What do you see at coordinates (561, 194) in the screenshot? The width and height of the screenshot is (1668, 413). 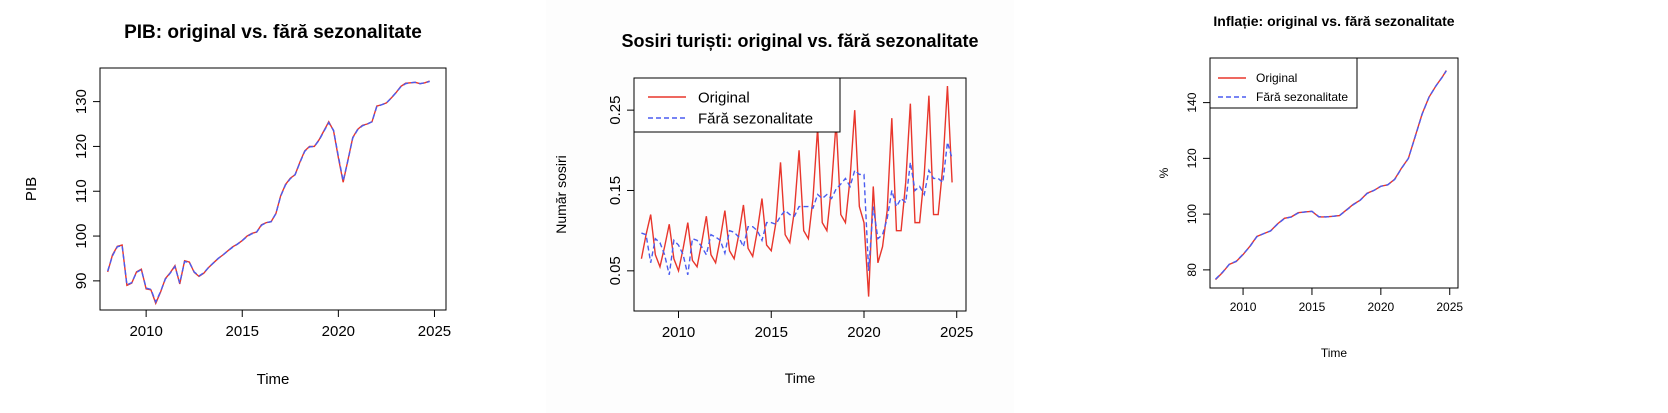 I see `y-axis-label: Număr sosiri` at bounding box center [561, 194].